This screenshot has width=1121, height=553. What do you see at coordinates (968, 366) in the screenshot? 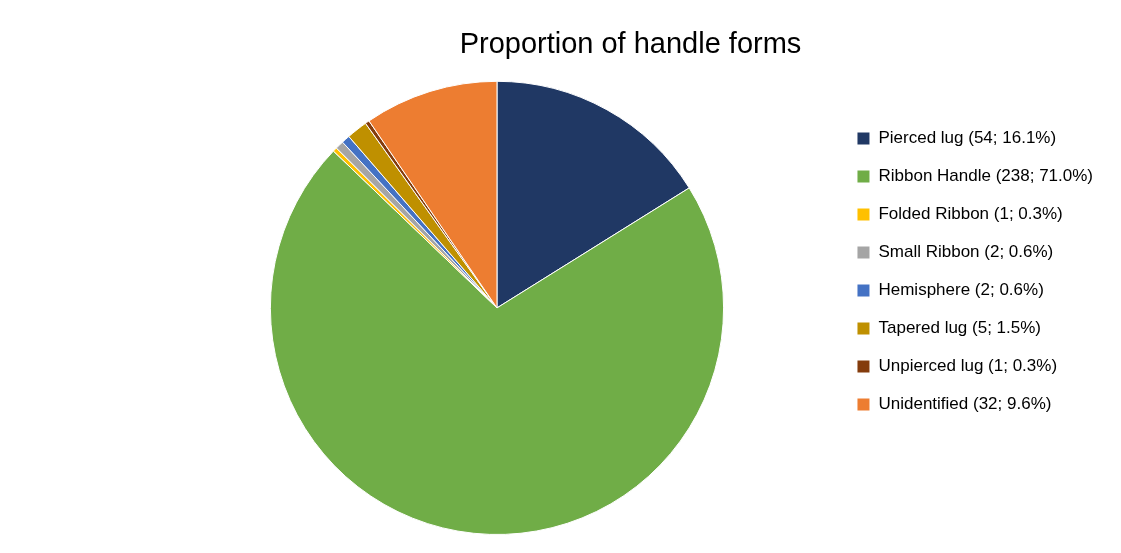
I see `legend-label: Unpierced lug (1; 0.3%)` at bounding box center [968, 366].